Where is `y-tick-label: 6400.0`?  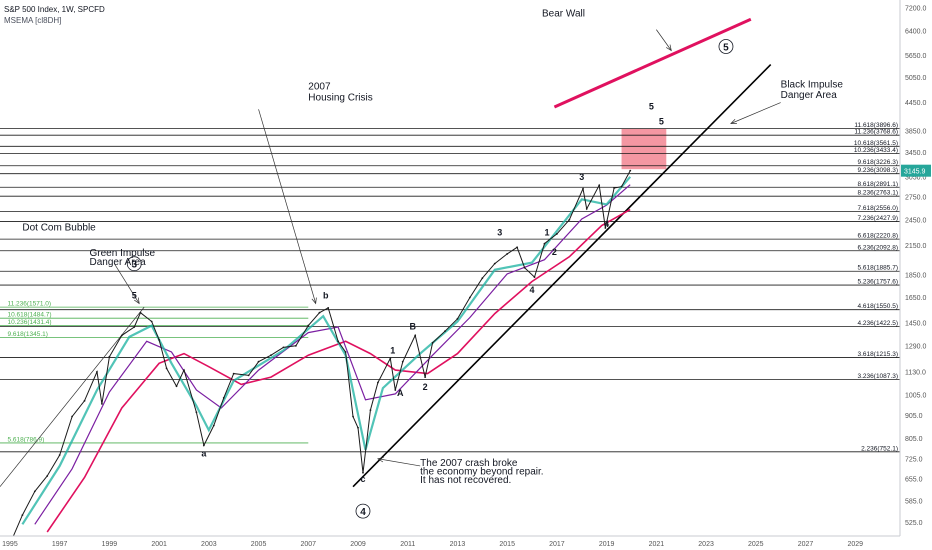
y-tick-label: 6400.0 is located at coordinates (916, 32).